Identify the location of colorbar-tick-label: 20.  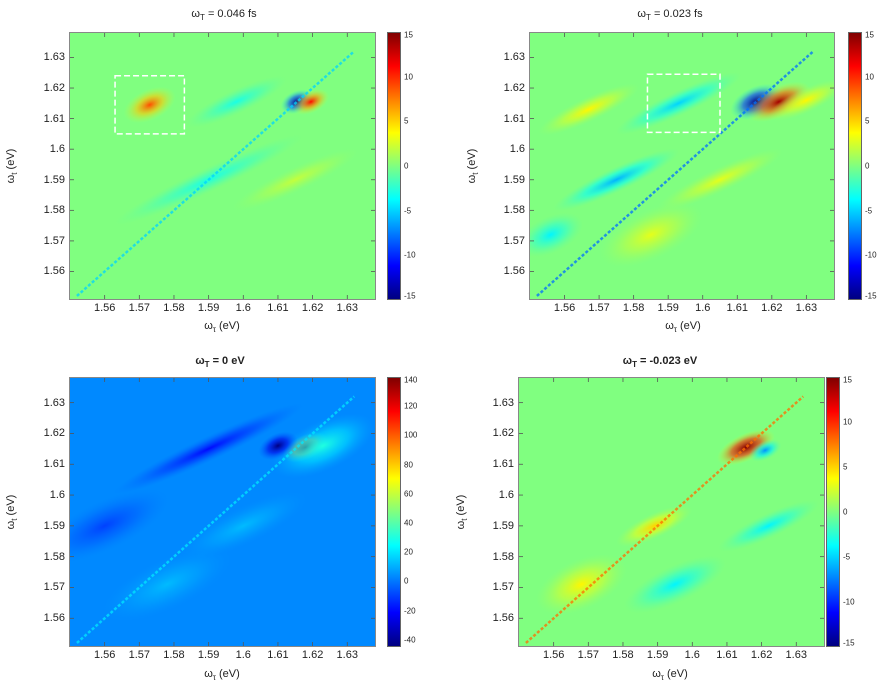
(408, 552).